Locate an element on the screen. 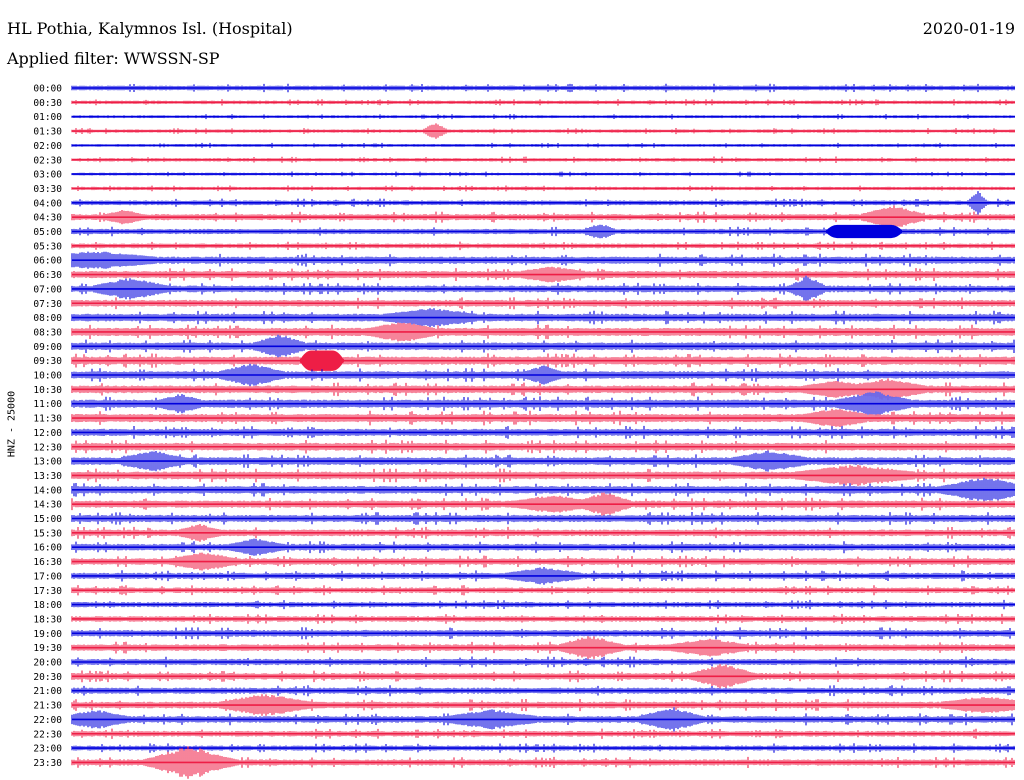 The width and height of the screenshot is (1024, 780). time-label: 02:30 is located at coordinates (47, 160).